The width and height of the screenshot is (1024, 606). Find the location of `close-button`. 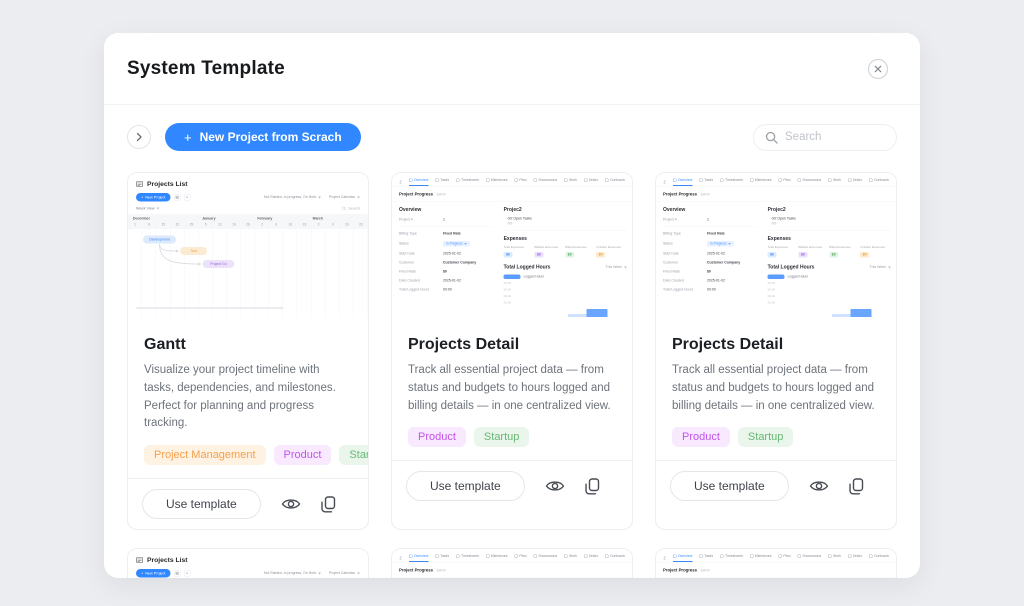

close-button is located at coordinates (878, 69).